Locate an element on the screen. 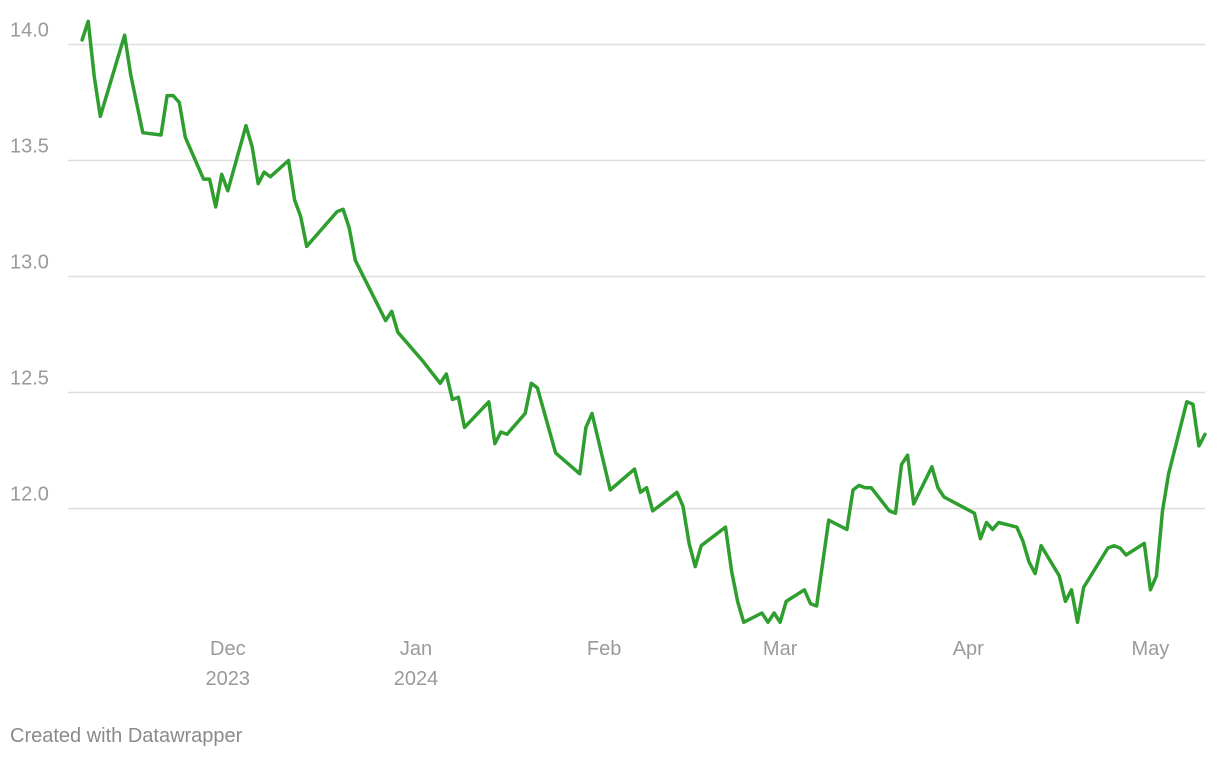  y-tick-label: 14.0 is located at coordinates (29, 31).